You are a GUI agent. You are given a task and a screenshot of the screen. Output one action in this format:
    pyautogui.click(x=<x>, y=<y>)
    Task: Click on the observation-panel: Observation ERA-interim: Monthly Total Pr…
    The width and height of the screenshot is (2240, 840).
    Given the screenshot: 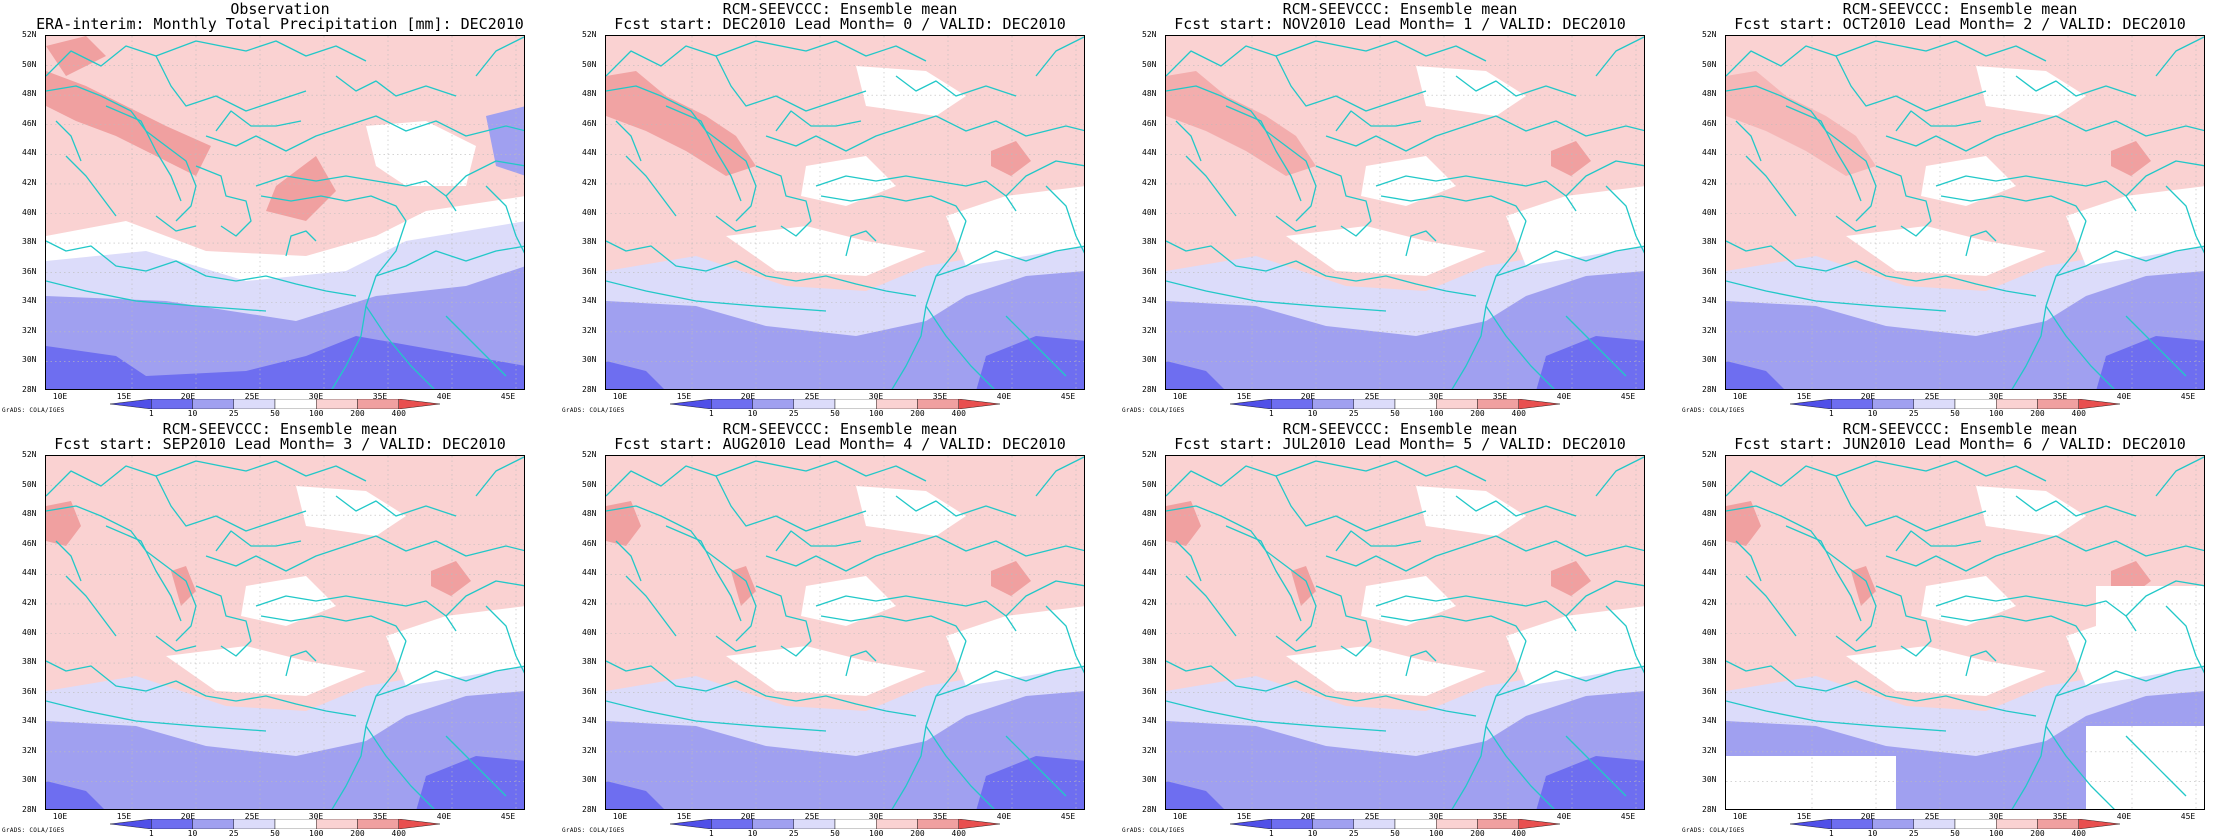 What is the action you would take?
    pyautogui.click(x=280, y=210)
    